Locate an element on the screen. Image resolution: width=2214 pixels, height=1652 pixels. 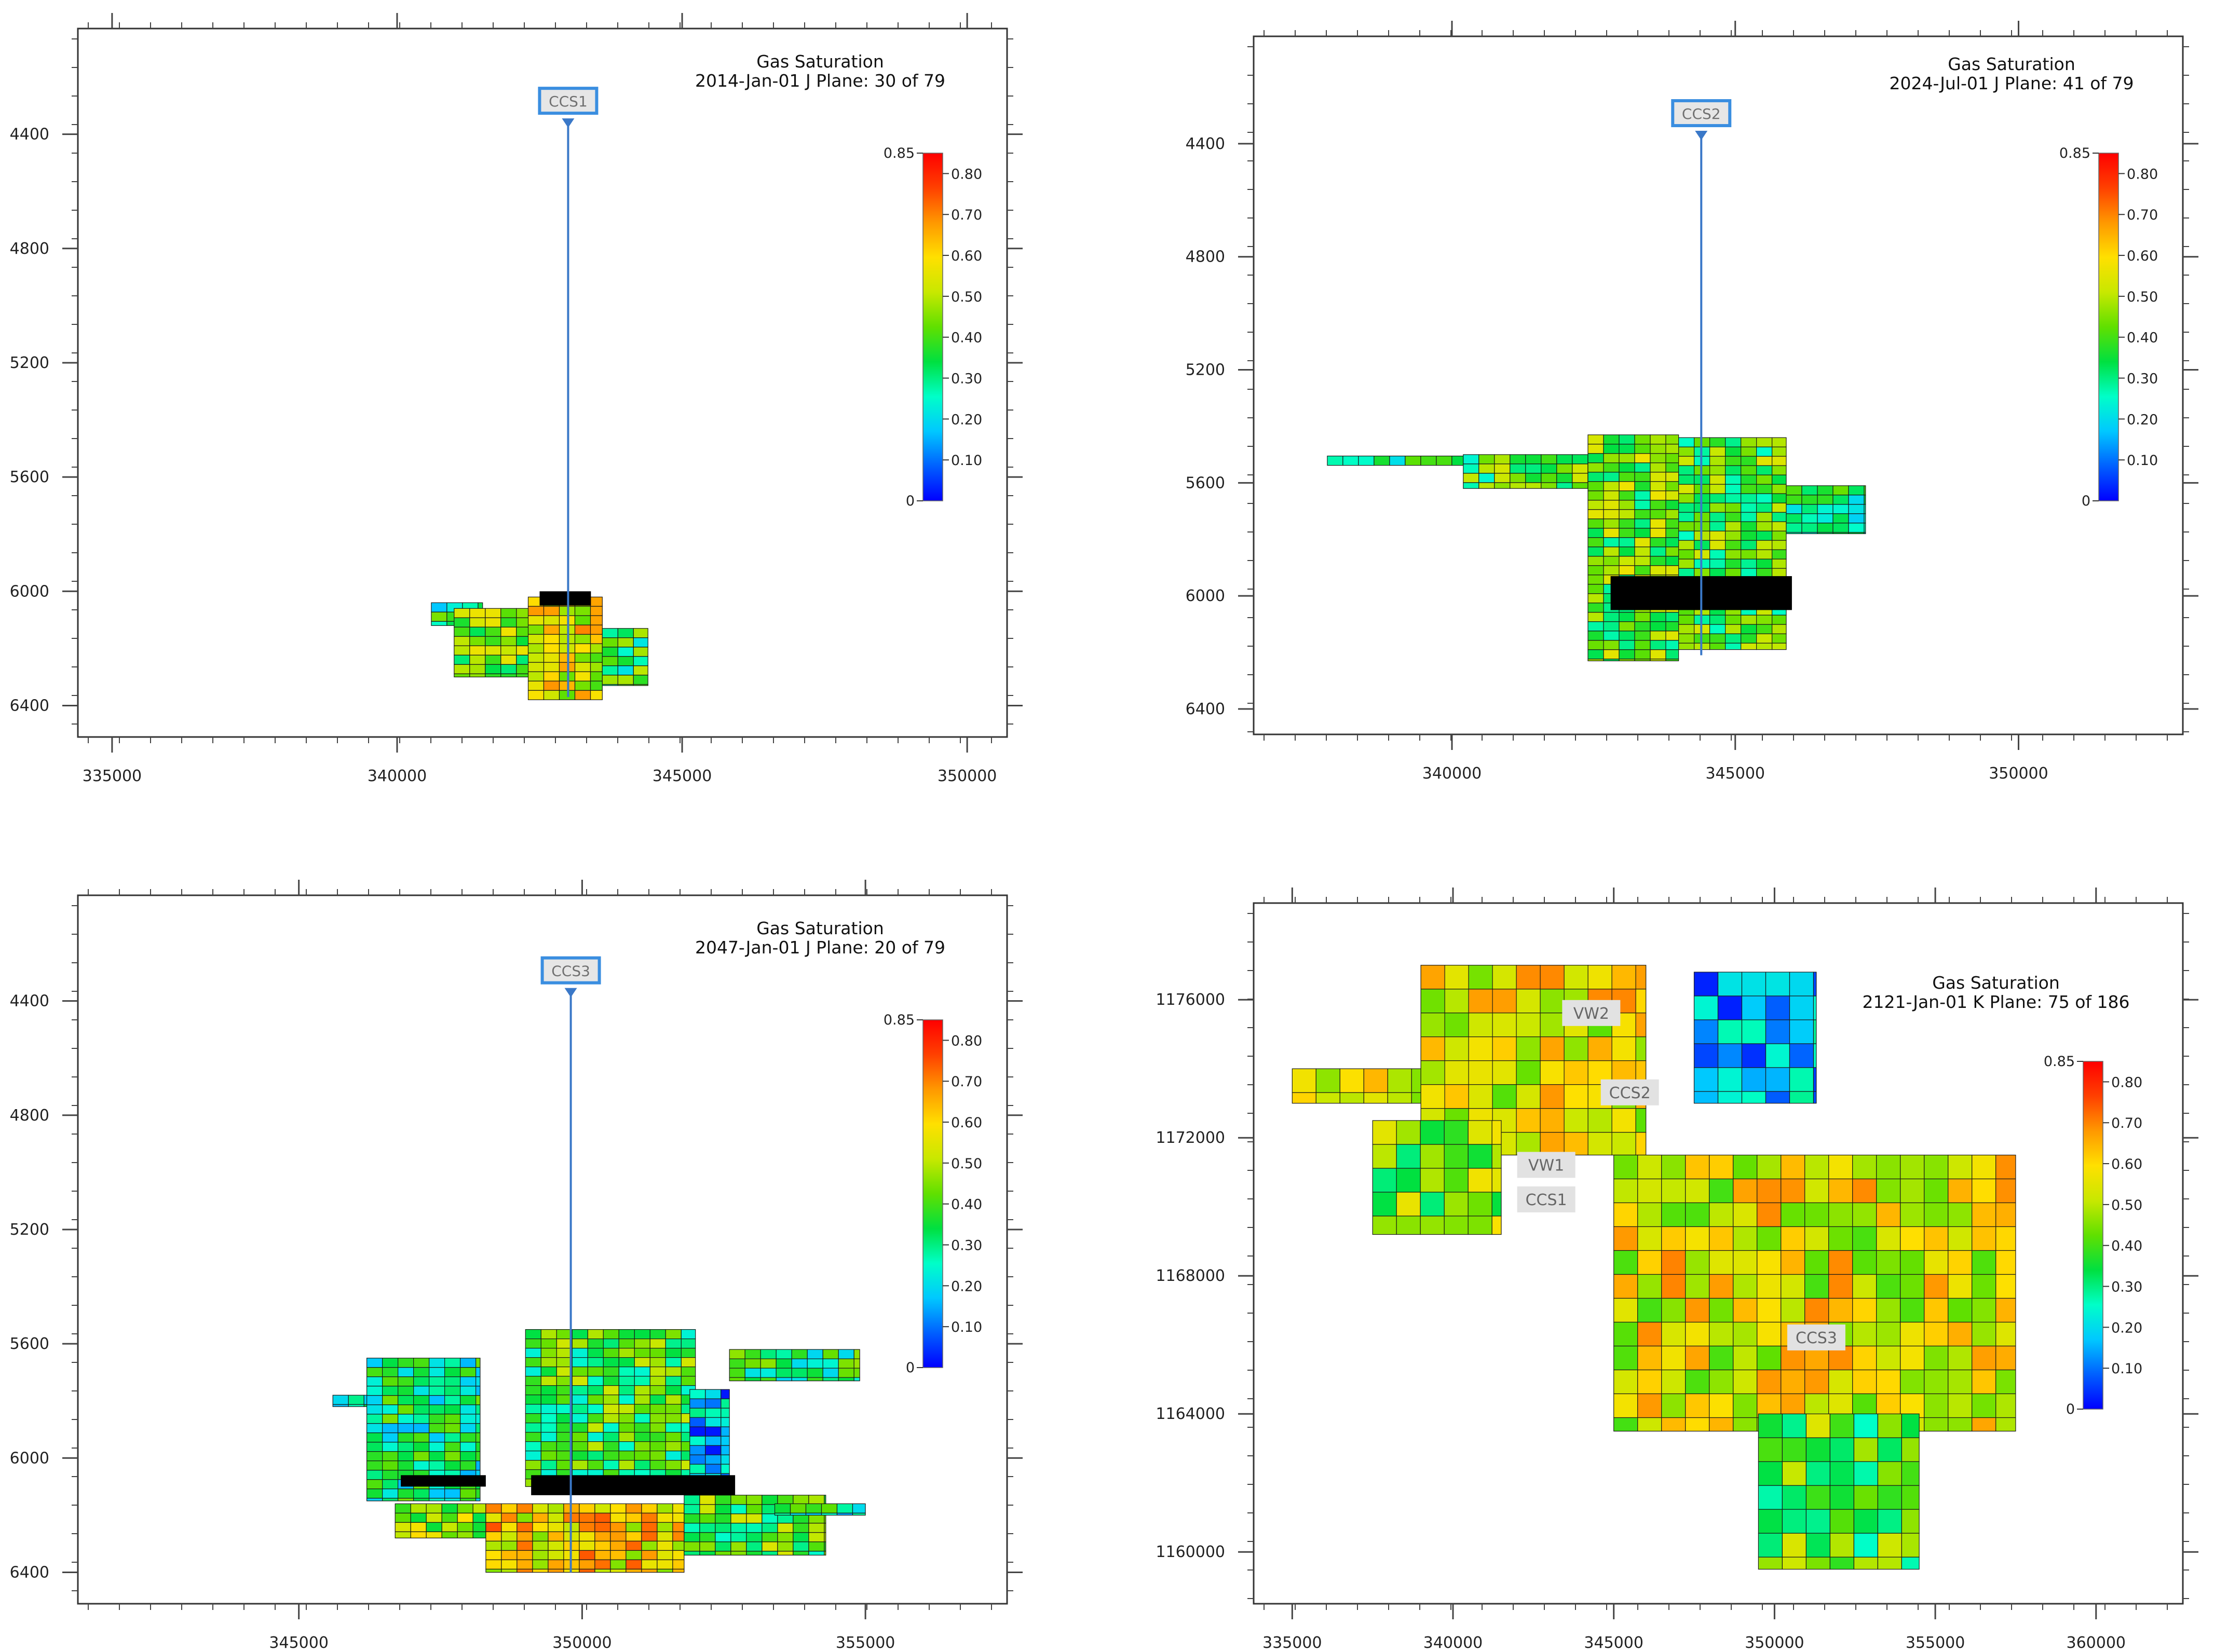
colorbar-max-label: 0.85 is located at coordinates (899, 1020).